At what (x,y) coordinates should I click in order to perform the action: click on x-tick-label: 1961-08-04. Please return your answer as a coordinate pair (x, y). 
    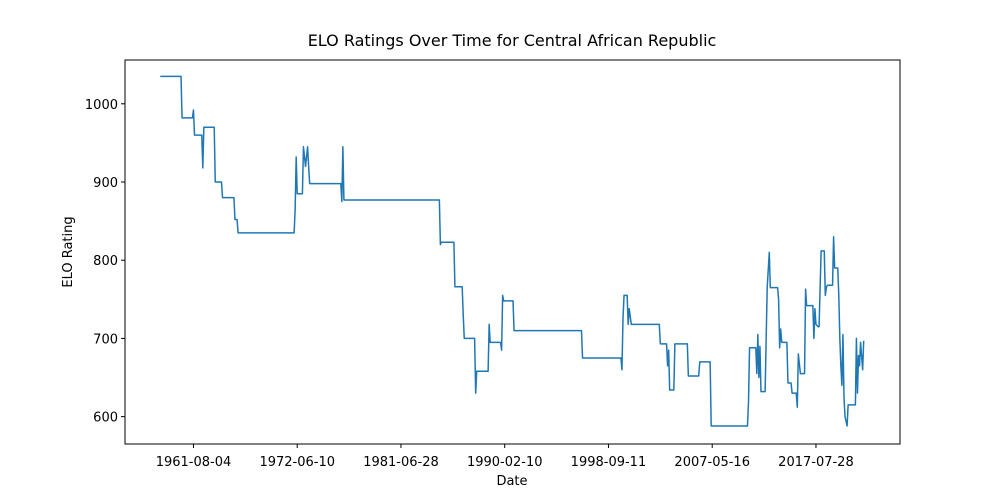
    Looking at the image, I should click on (194, 462).